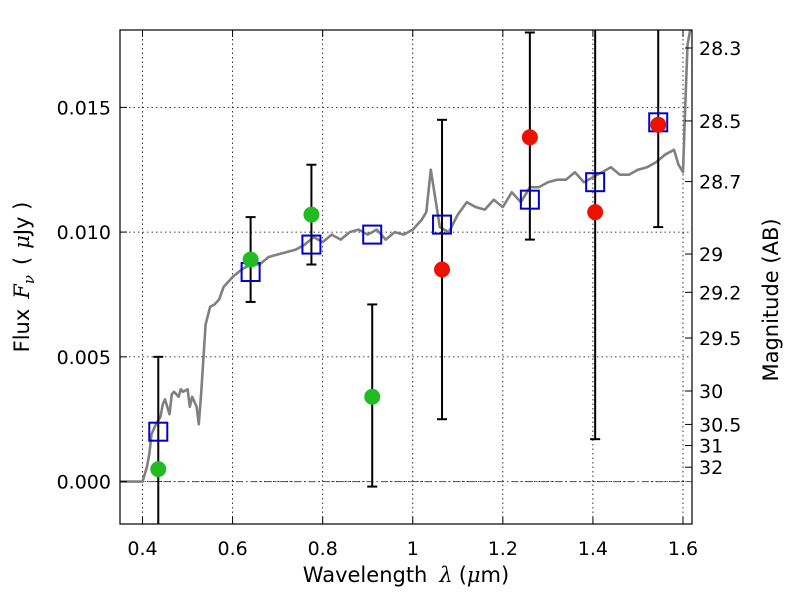 The width and height of the screenshot is (800, 600). I want to click on x-axis-label: Wavelength λ (μm), so click(406, 575).